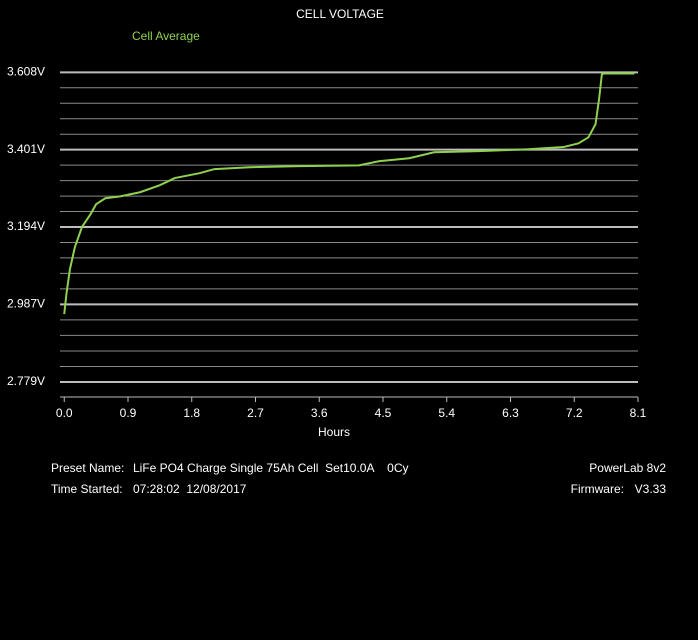 The width and height of the screenshot is (698, 640). Describe the element at coordinates (87, 489) in the screenshot. I see `time-label: Time Started:` at that location.